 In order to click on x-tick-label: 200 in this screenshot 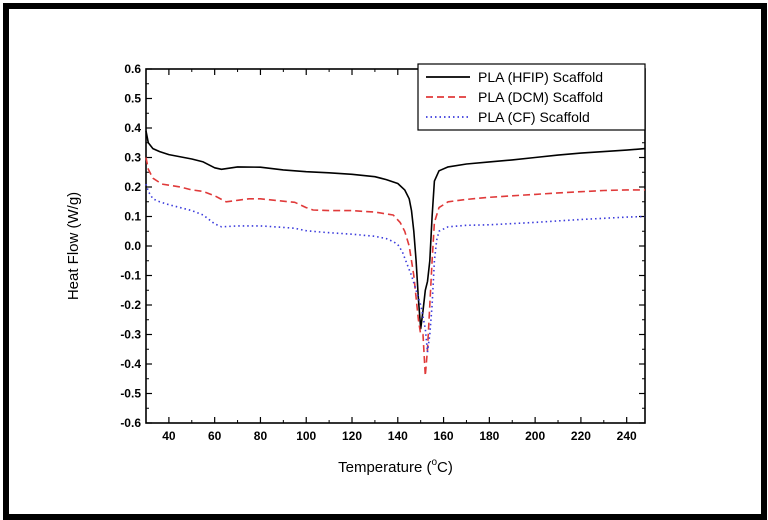, I will do `click(535, 436)`.